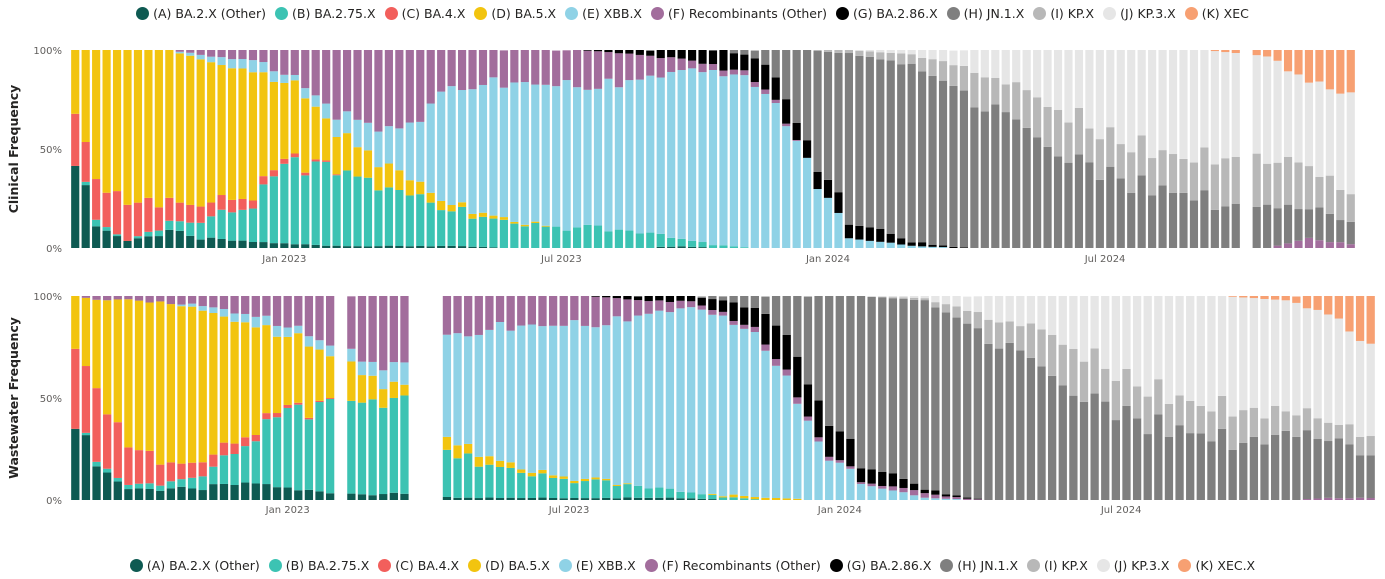  I want to click on legend-label: (J) KP.3.X, so click(1141, 565).